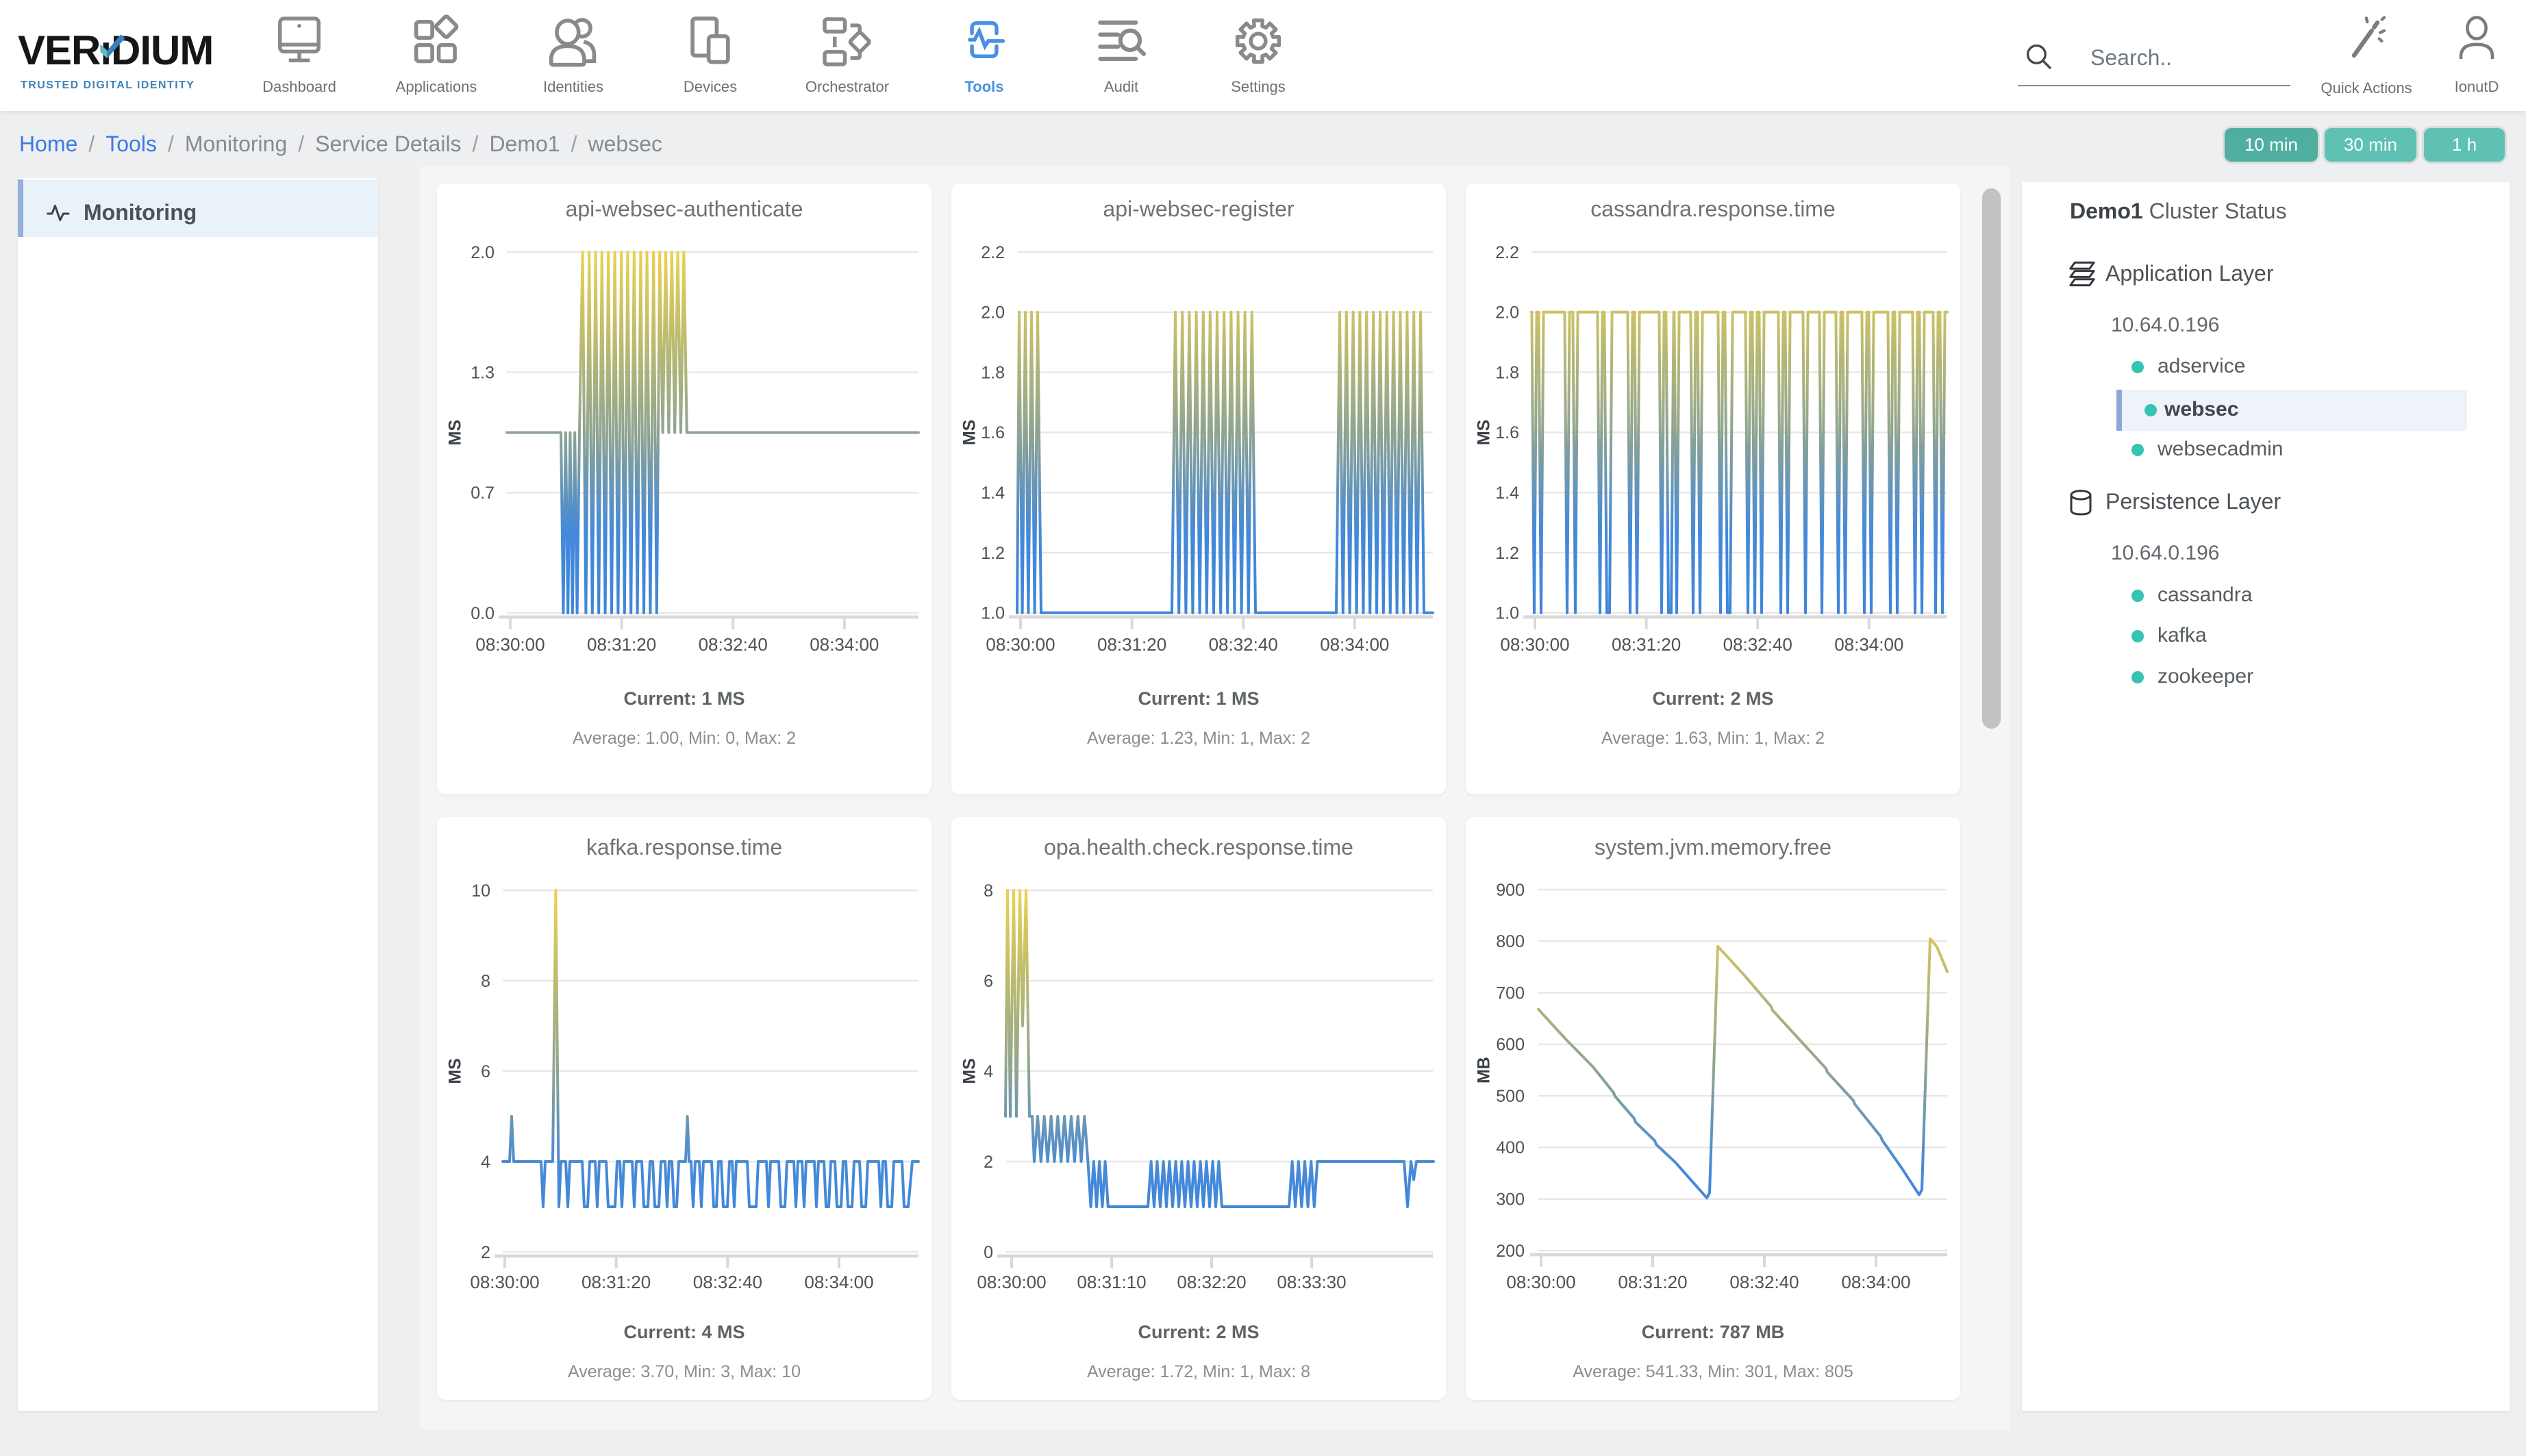  Describe the element at coordinates (988, 1252) in the screenshot. I see `svg-text: 0` at that location.